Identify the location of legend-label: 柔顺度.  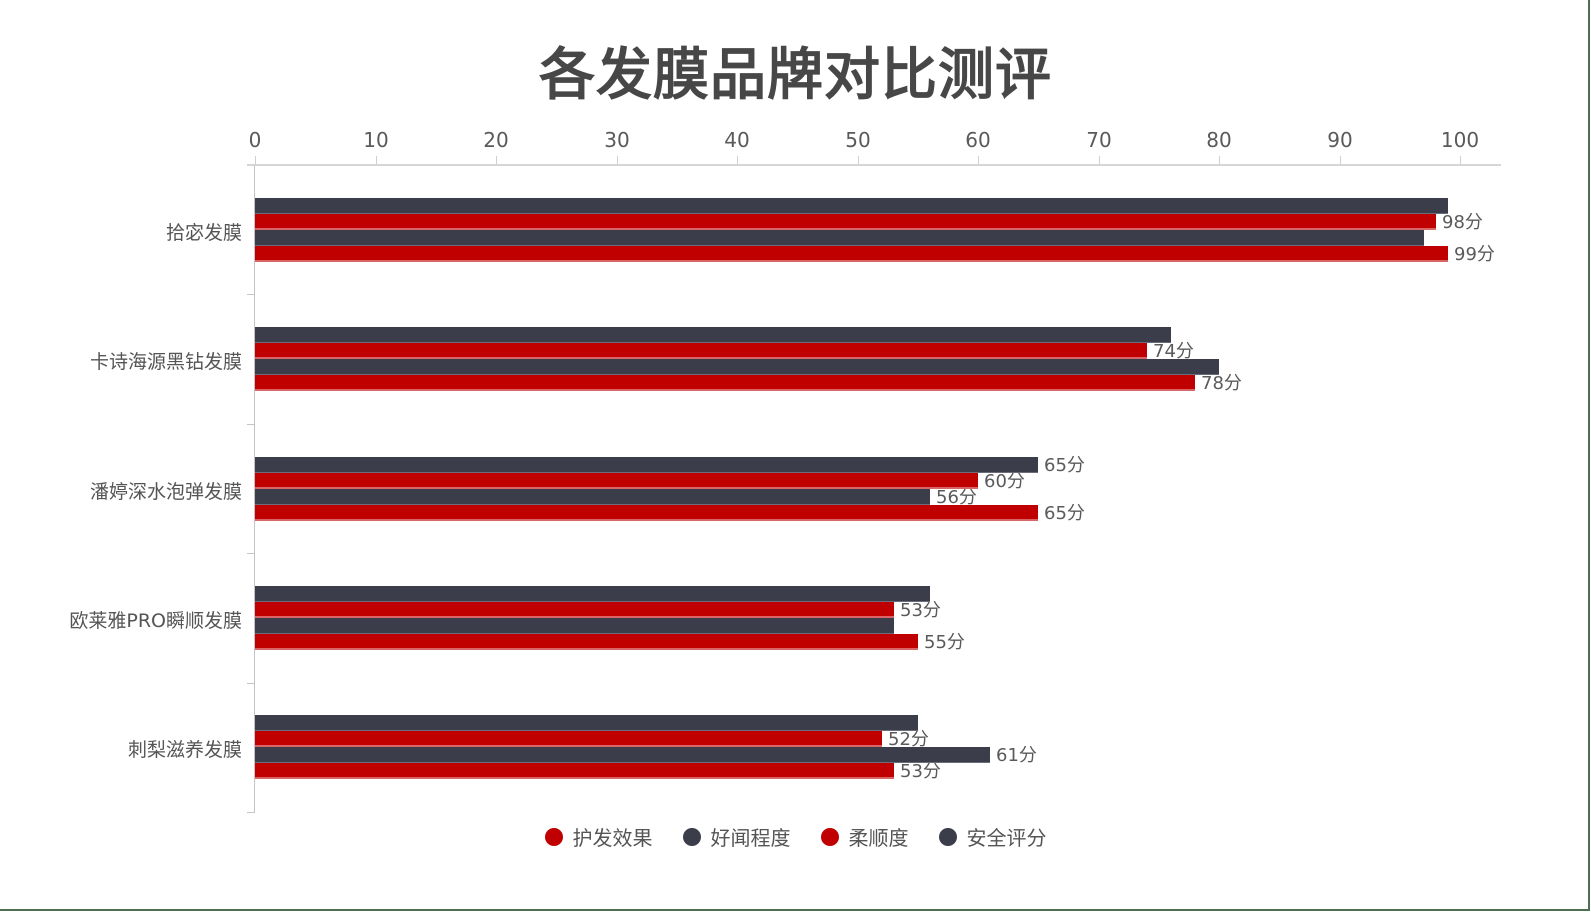
(878, 838).